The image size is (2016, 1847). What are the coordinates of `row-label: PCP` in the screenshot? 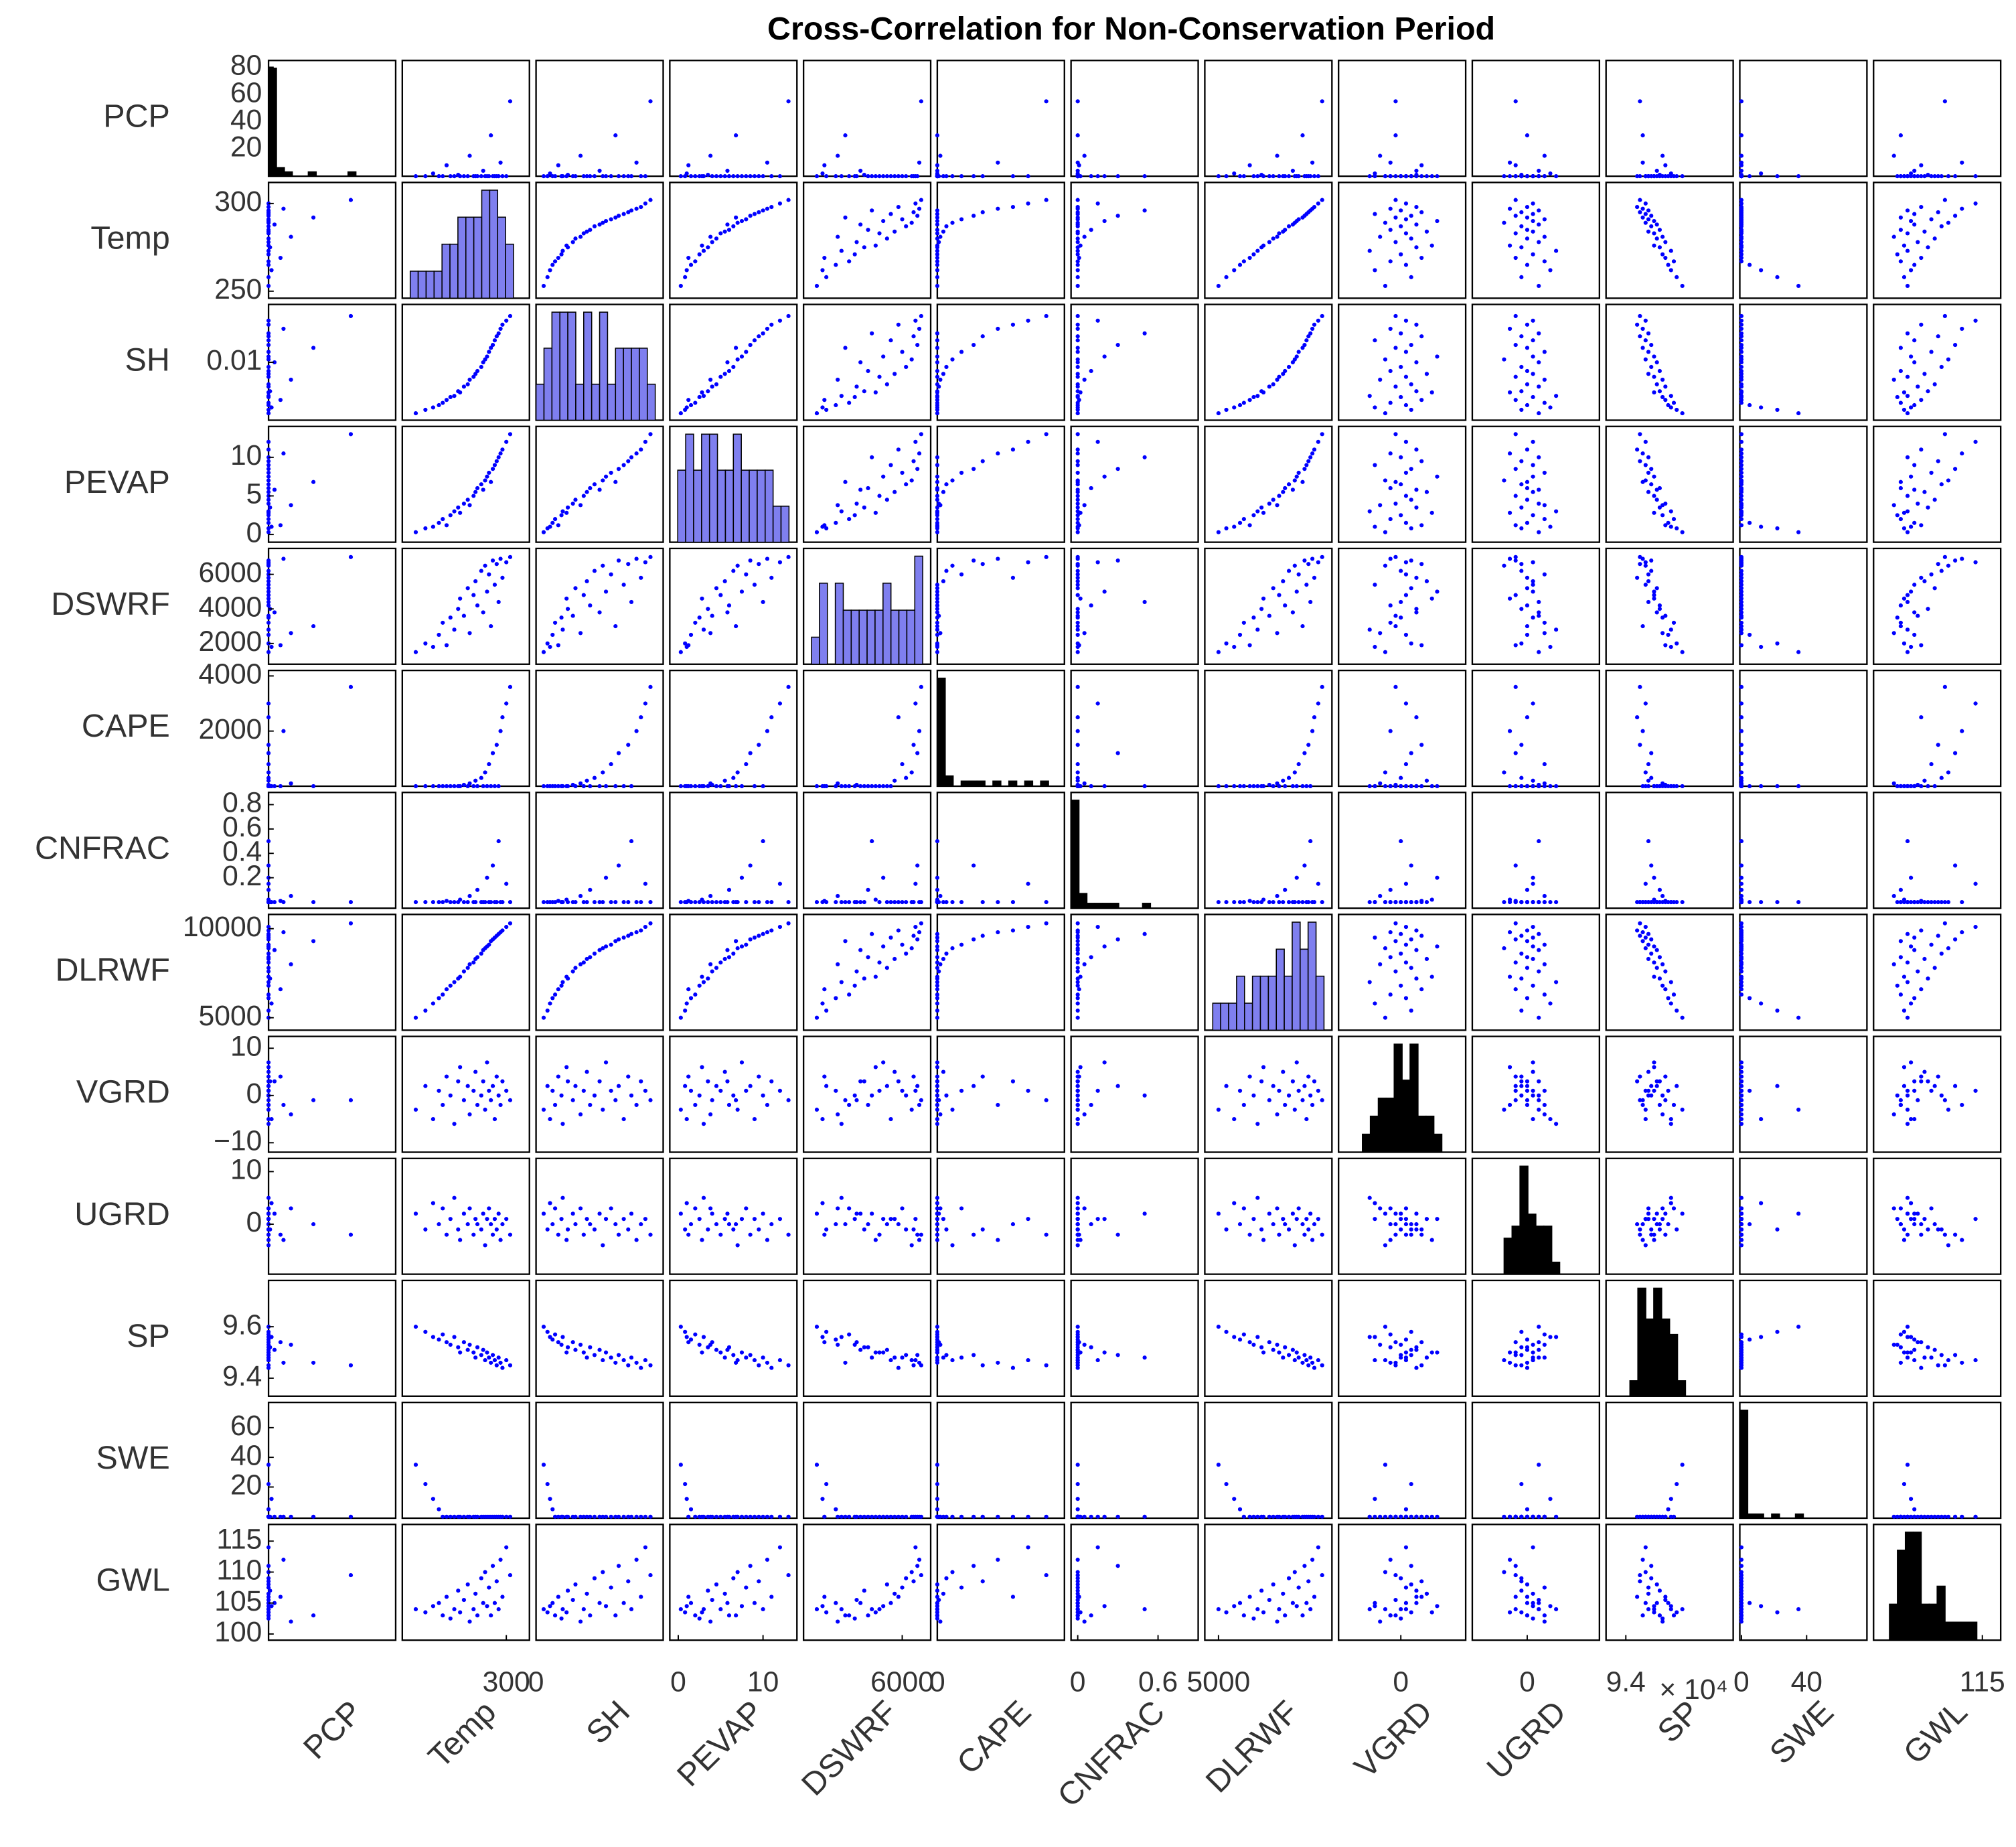 It's located at (136, 116).